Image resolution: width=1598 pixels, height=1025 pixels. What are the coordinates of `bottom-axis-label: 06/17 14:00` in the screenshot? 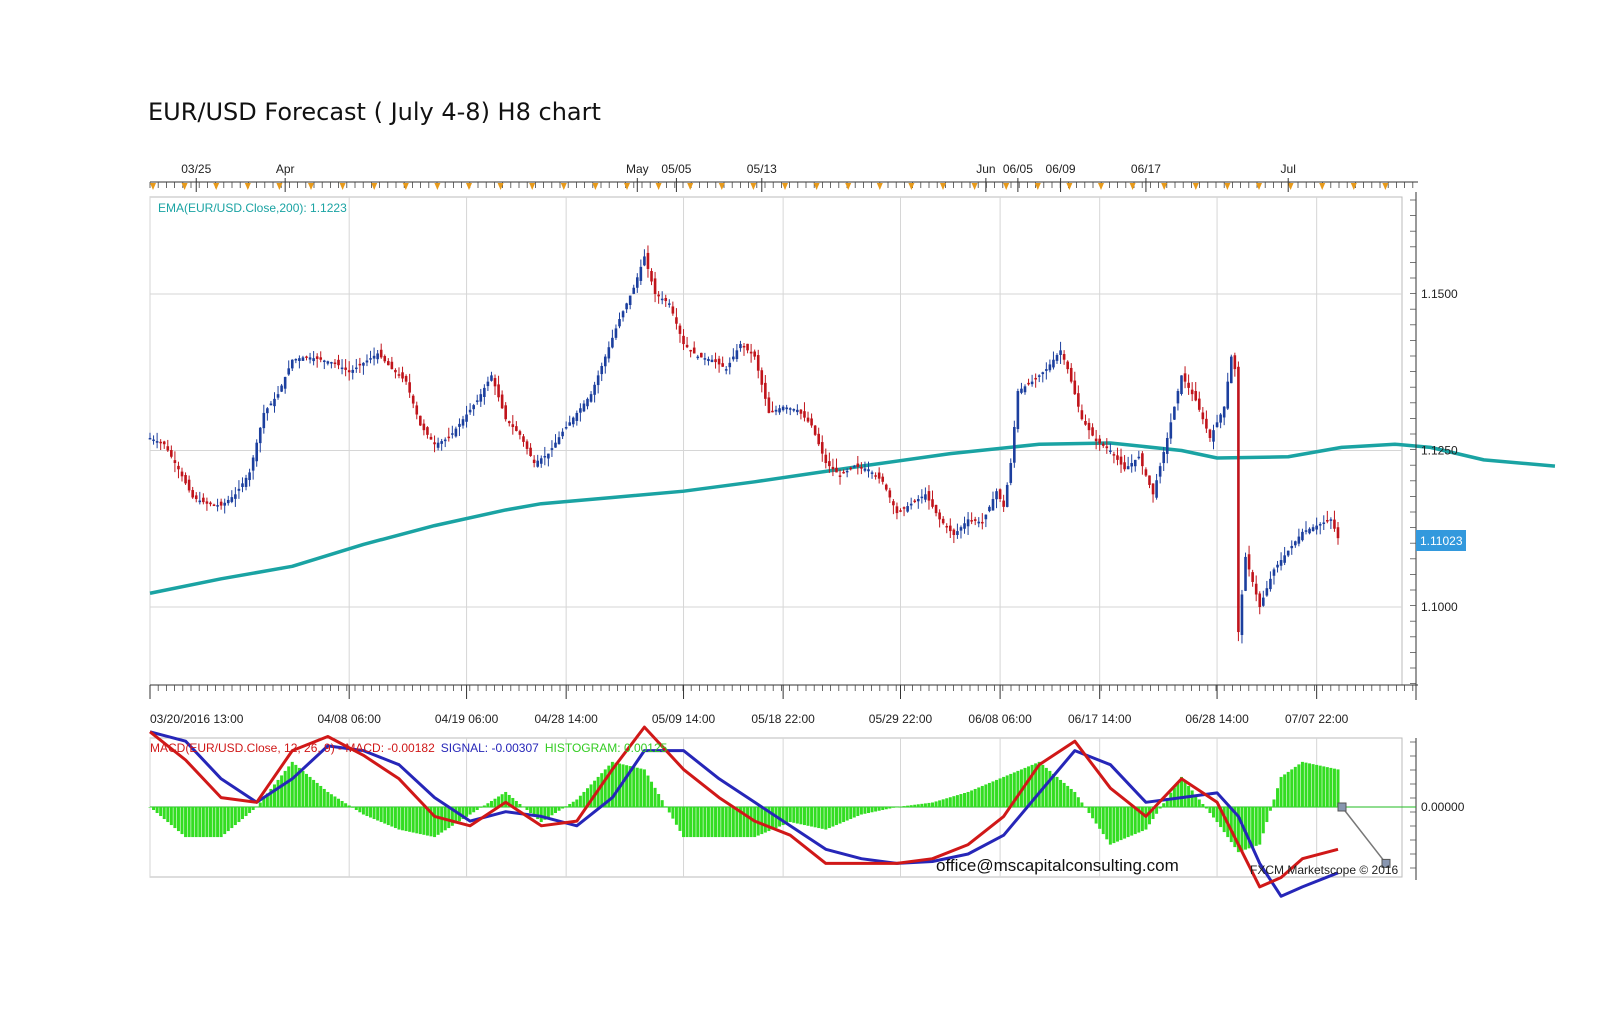 It's located at (1100, 719).